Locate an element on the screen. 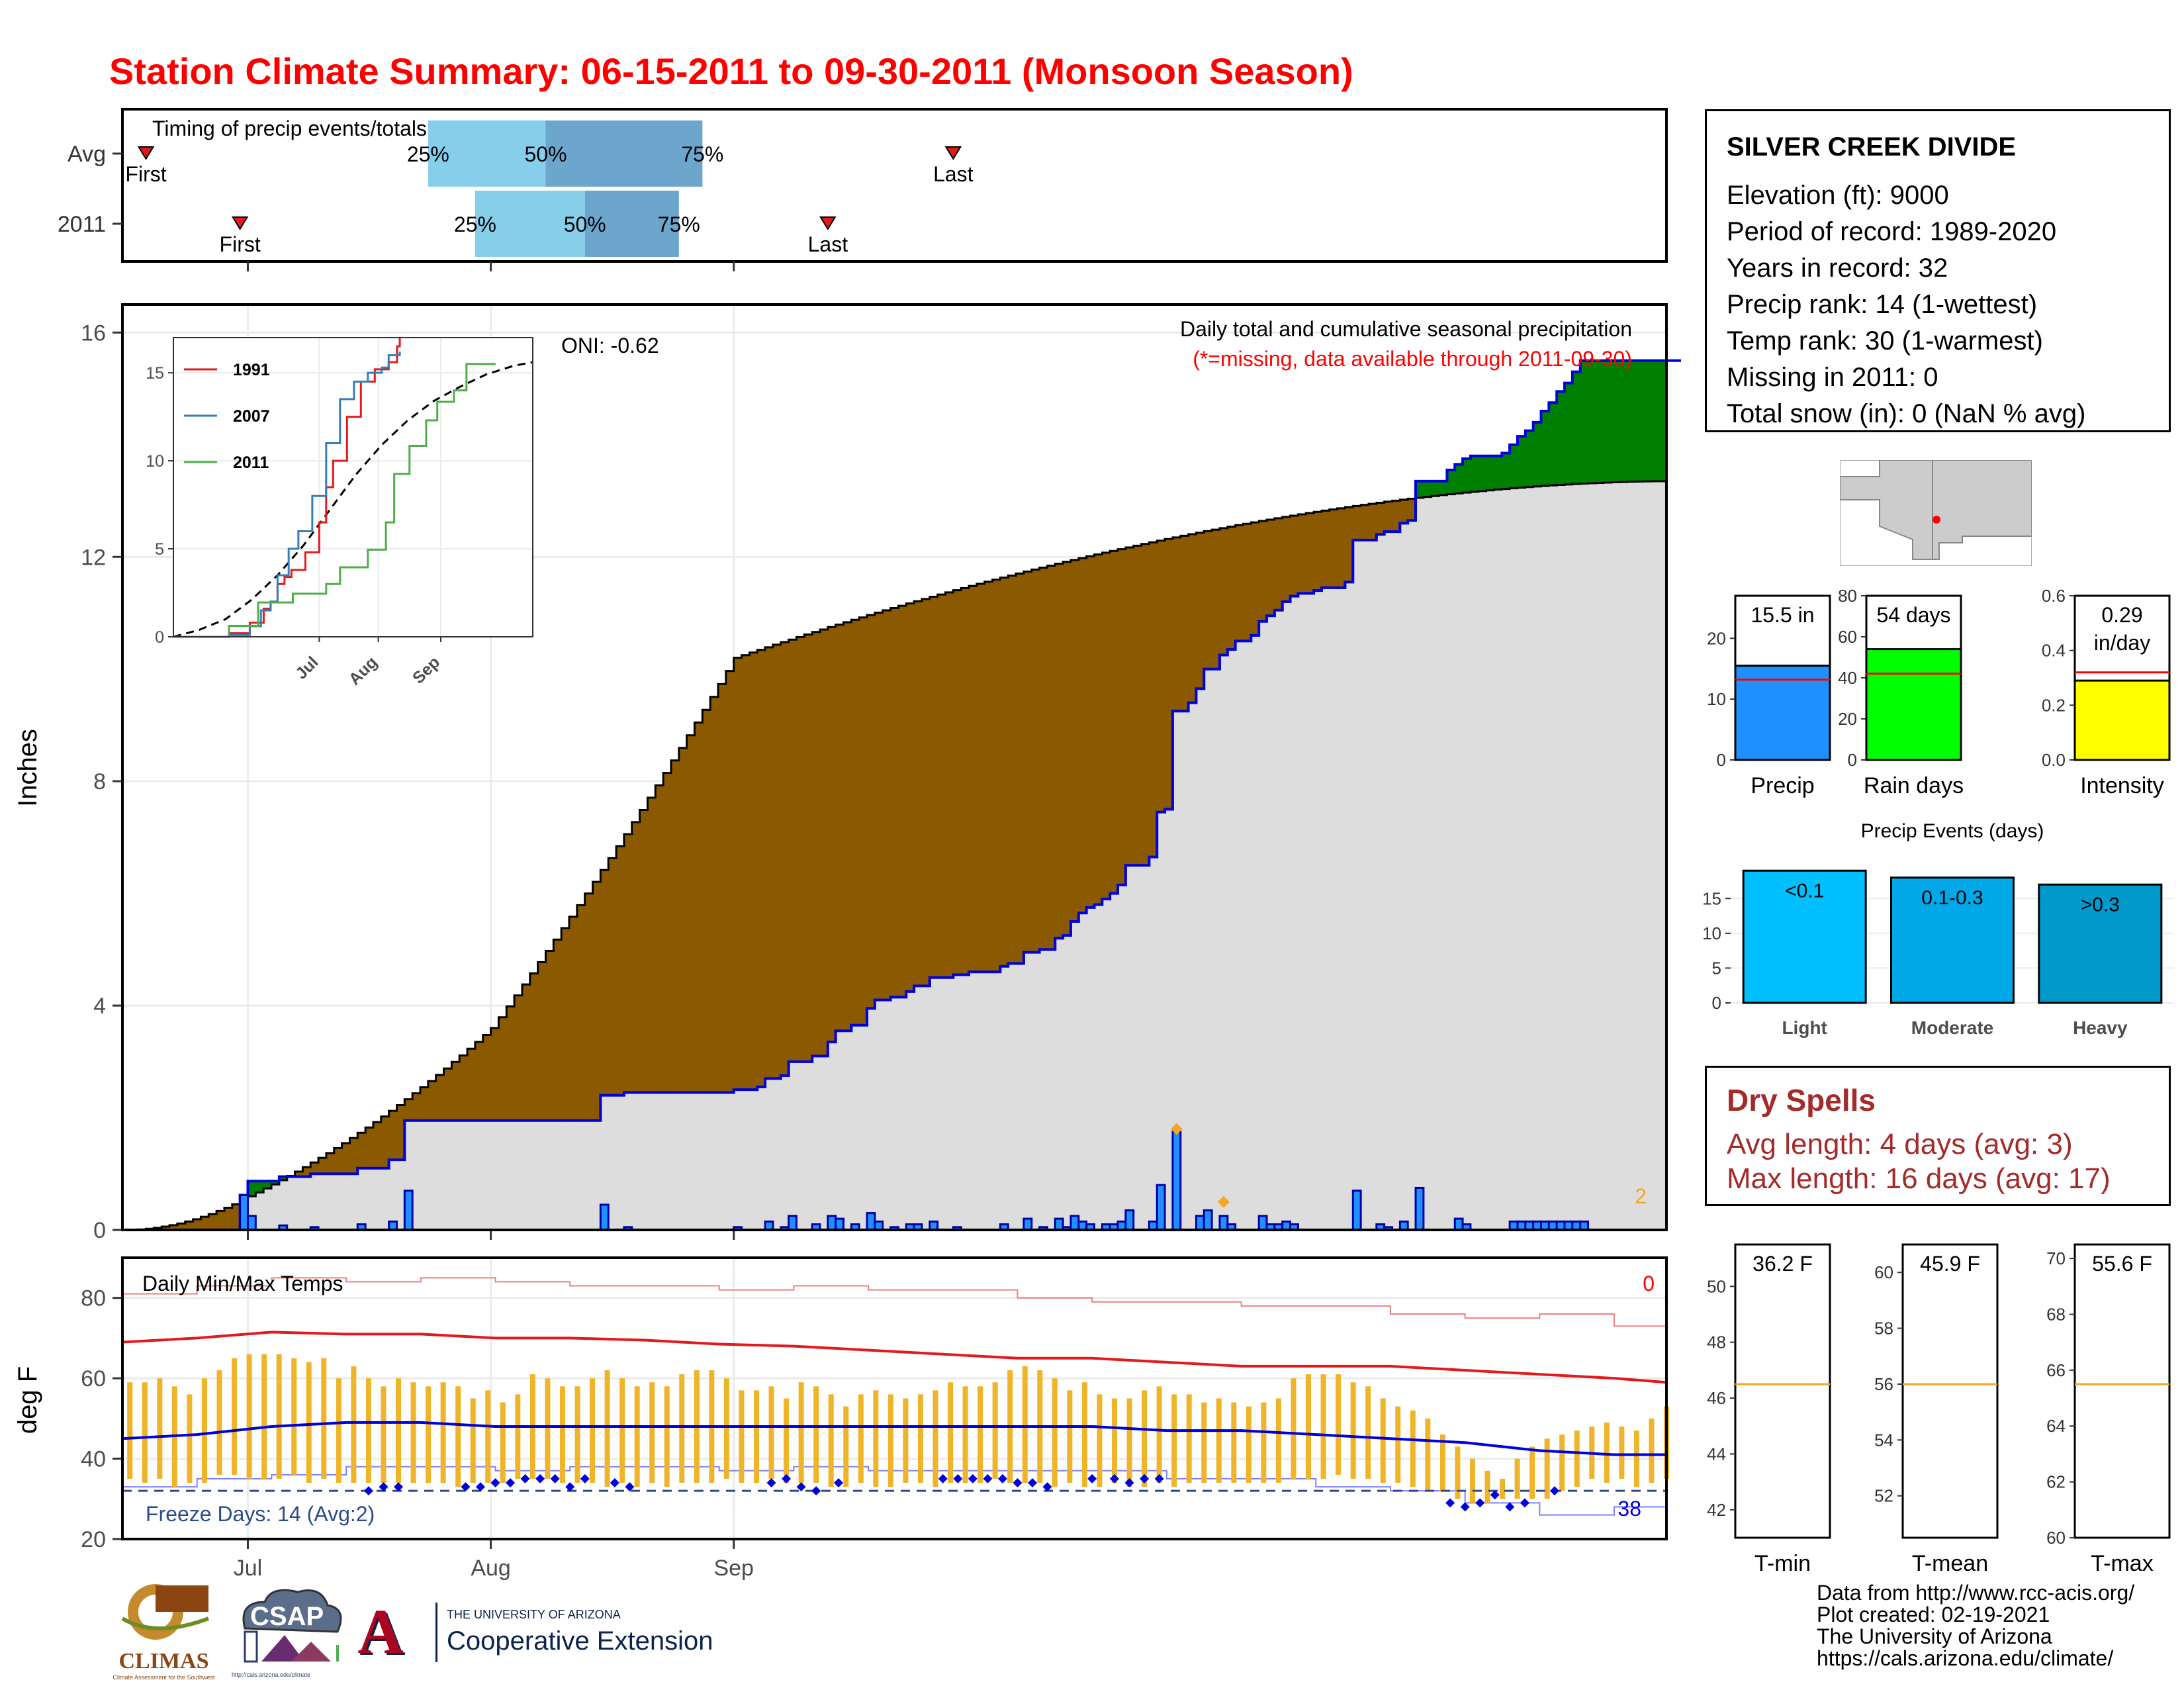 The height and width of the screenshot is (1688, 2184). climas-logo-subtext: Climate Assessment for the Southwest is located at coordinates (164, 1677).